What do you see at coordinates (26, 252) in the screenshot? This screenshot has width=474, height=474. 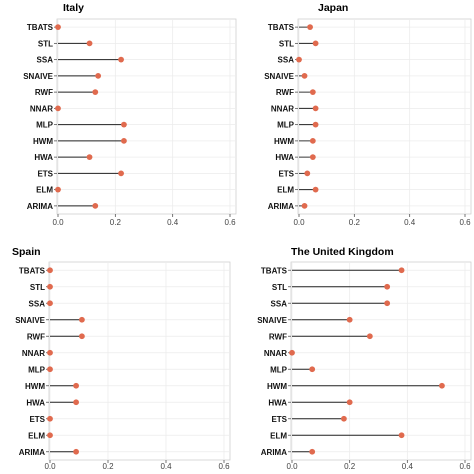 I see `panel-title: Spain` at bounding box center [26, 252].